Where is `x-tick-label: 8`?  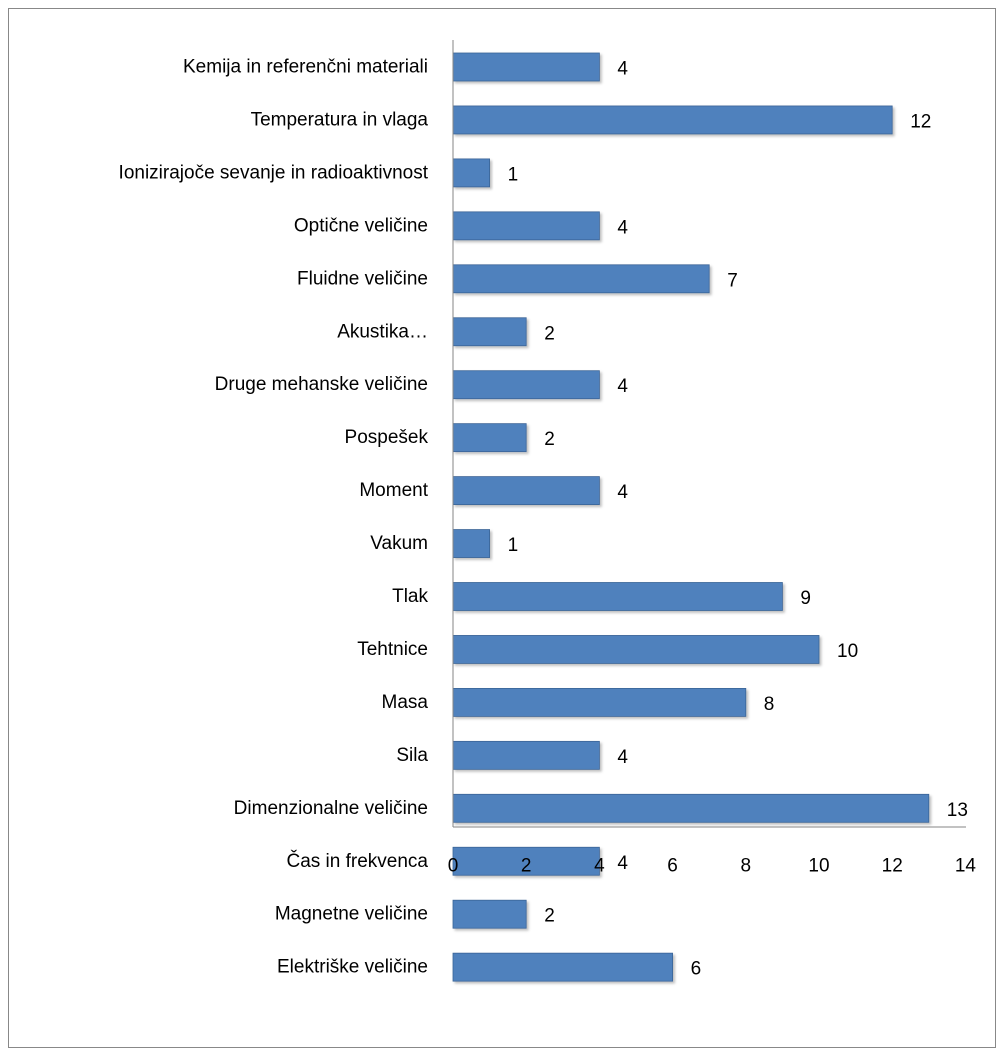
x-tick-label: 8 is located at coordinates (746, 866).